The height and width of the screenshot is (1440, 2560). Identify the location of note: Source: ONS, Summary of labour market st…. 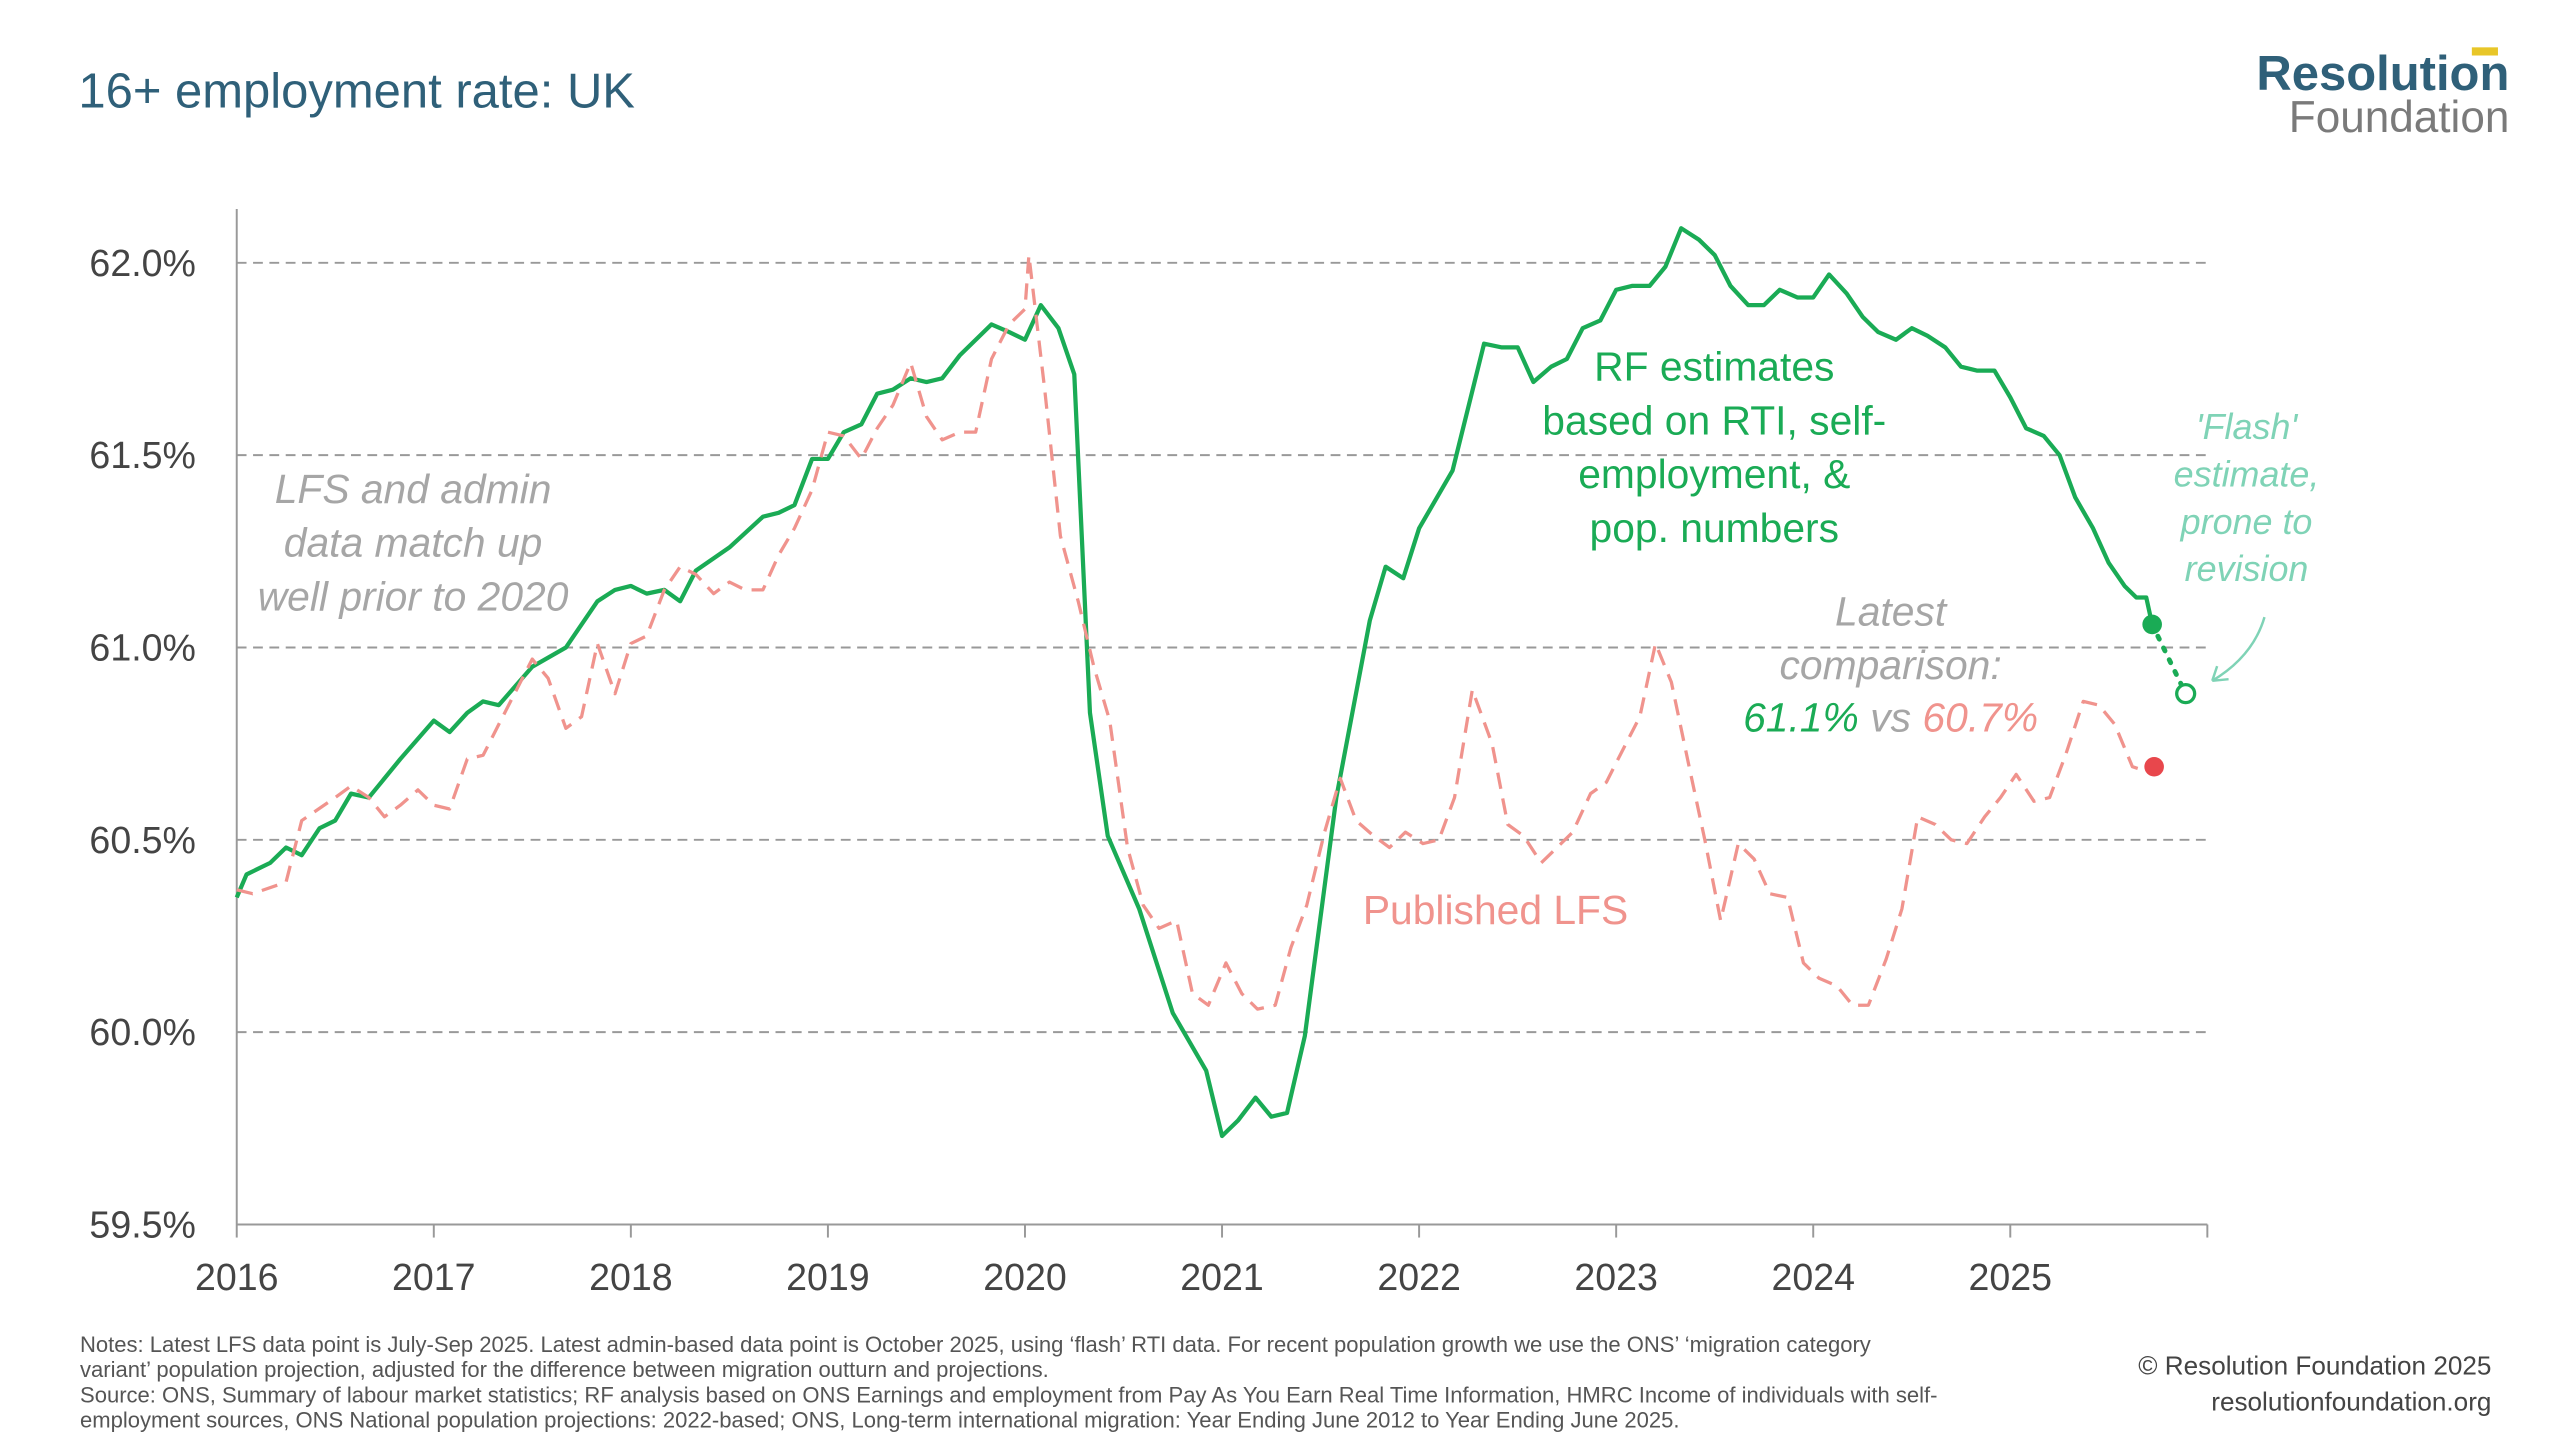
(1009, 1394).